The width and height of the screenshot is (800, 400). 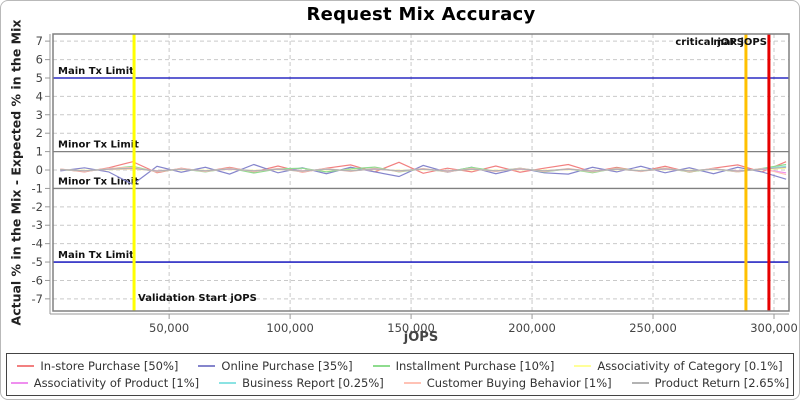 What do you see at coordinates (411, 328) in the screenshot?
I see `x-tick-label: 150,000` at bounding box center [411, 328].